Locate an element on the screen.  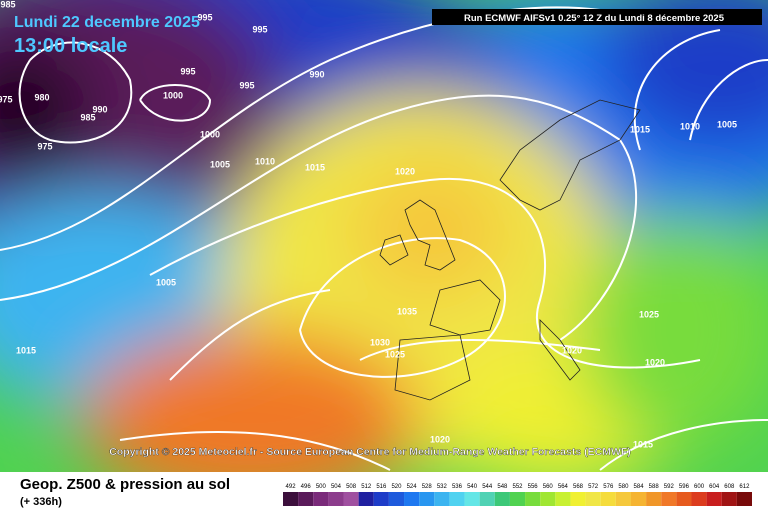
scale-label: 584 is located at coordinates (639, 487).